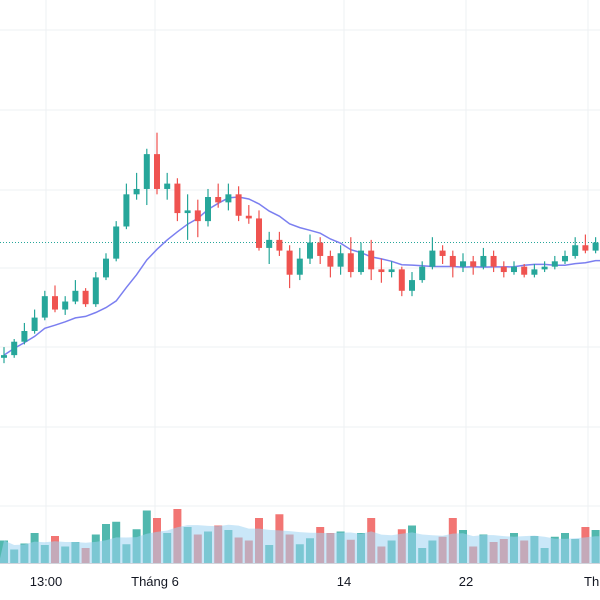 Image resolution: width=600 pixels, height=600 pixels. Describe the element at coordinates (344, 581) in the screenshot. I see `x-tick-label: 14` at that location.